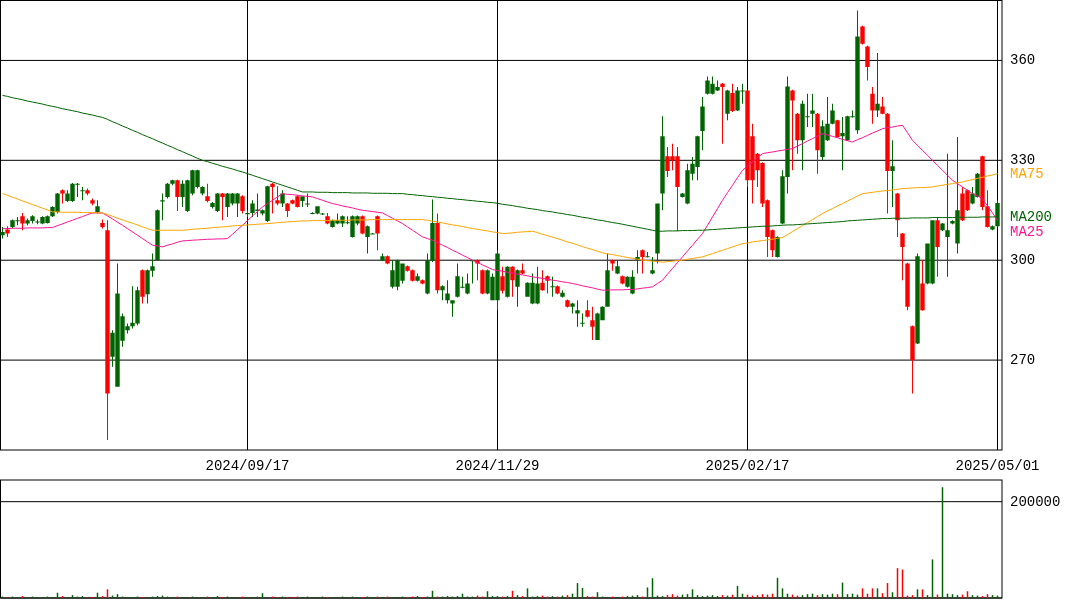 Image resolution: width=1065 pixels, height=600 pixels. What do you see at coordinates (997, 466) in the screenshot?
I see `x-tick-label: 2025/05/01` at bounding box center [997, 466].